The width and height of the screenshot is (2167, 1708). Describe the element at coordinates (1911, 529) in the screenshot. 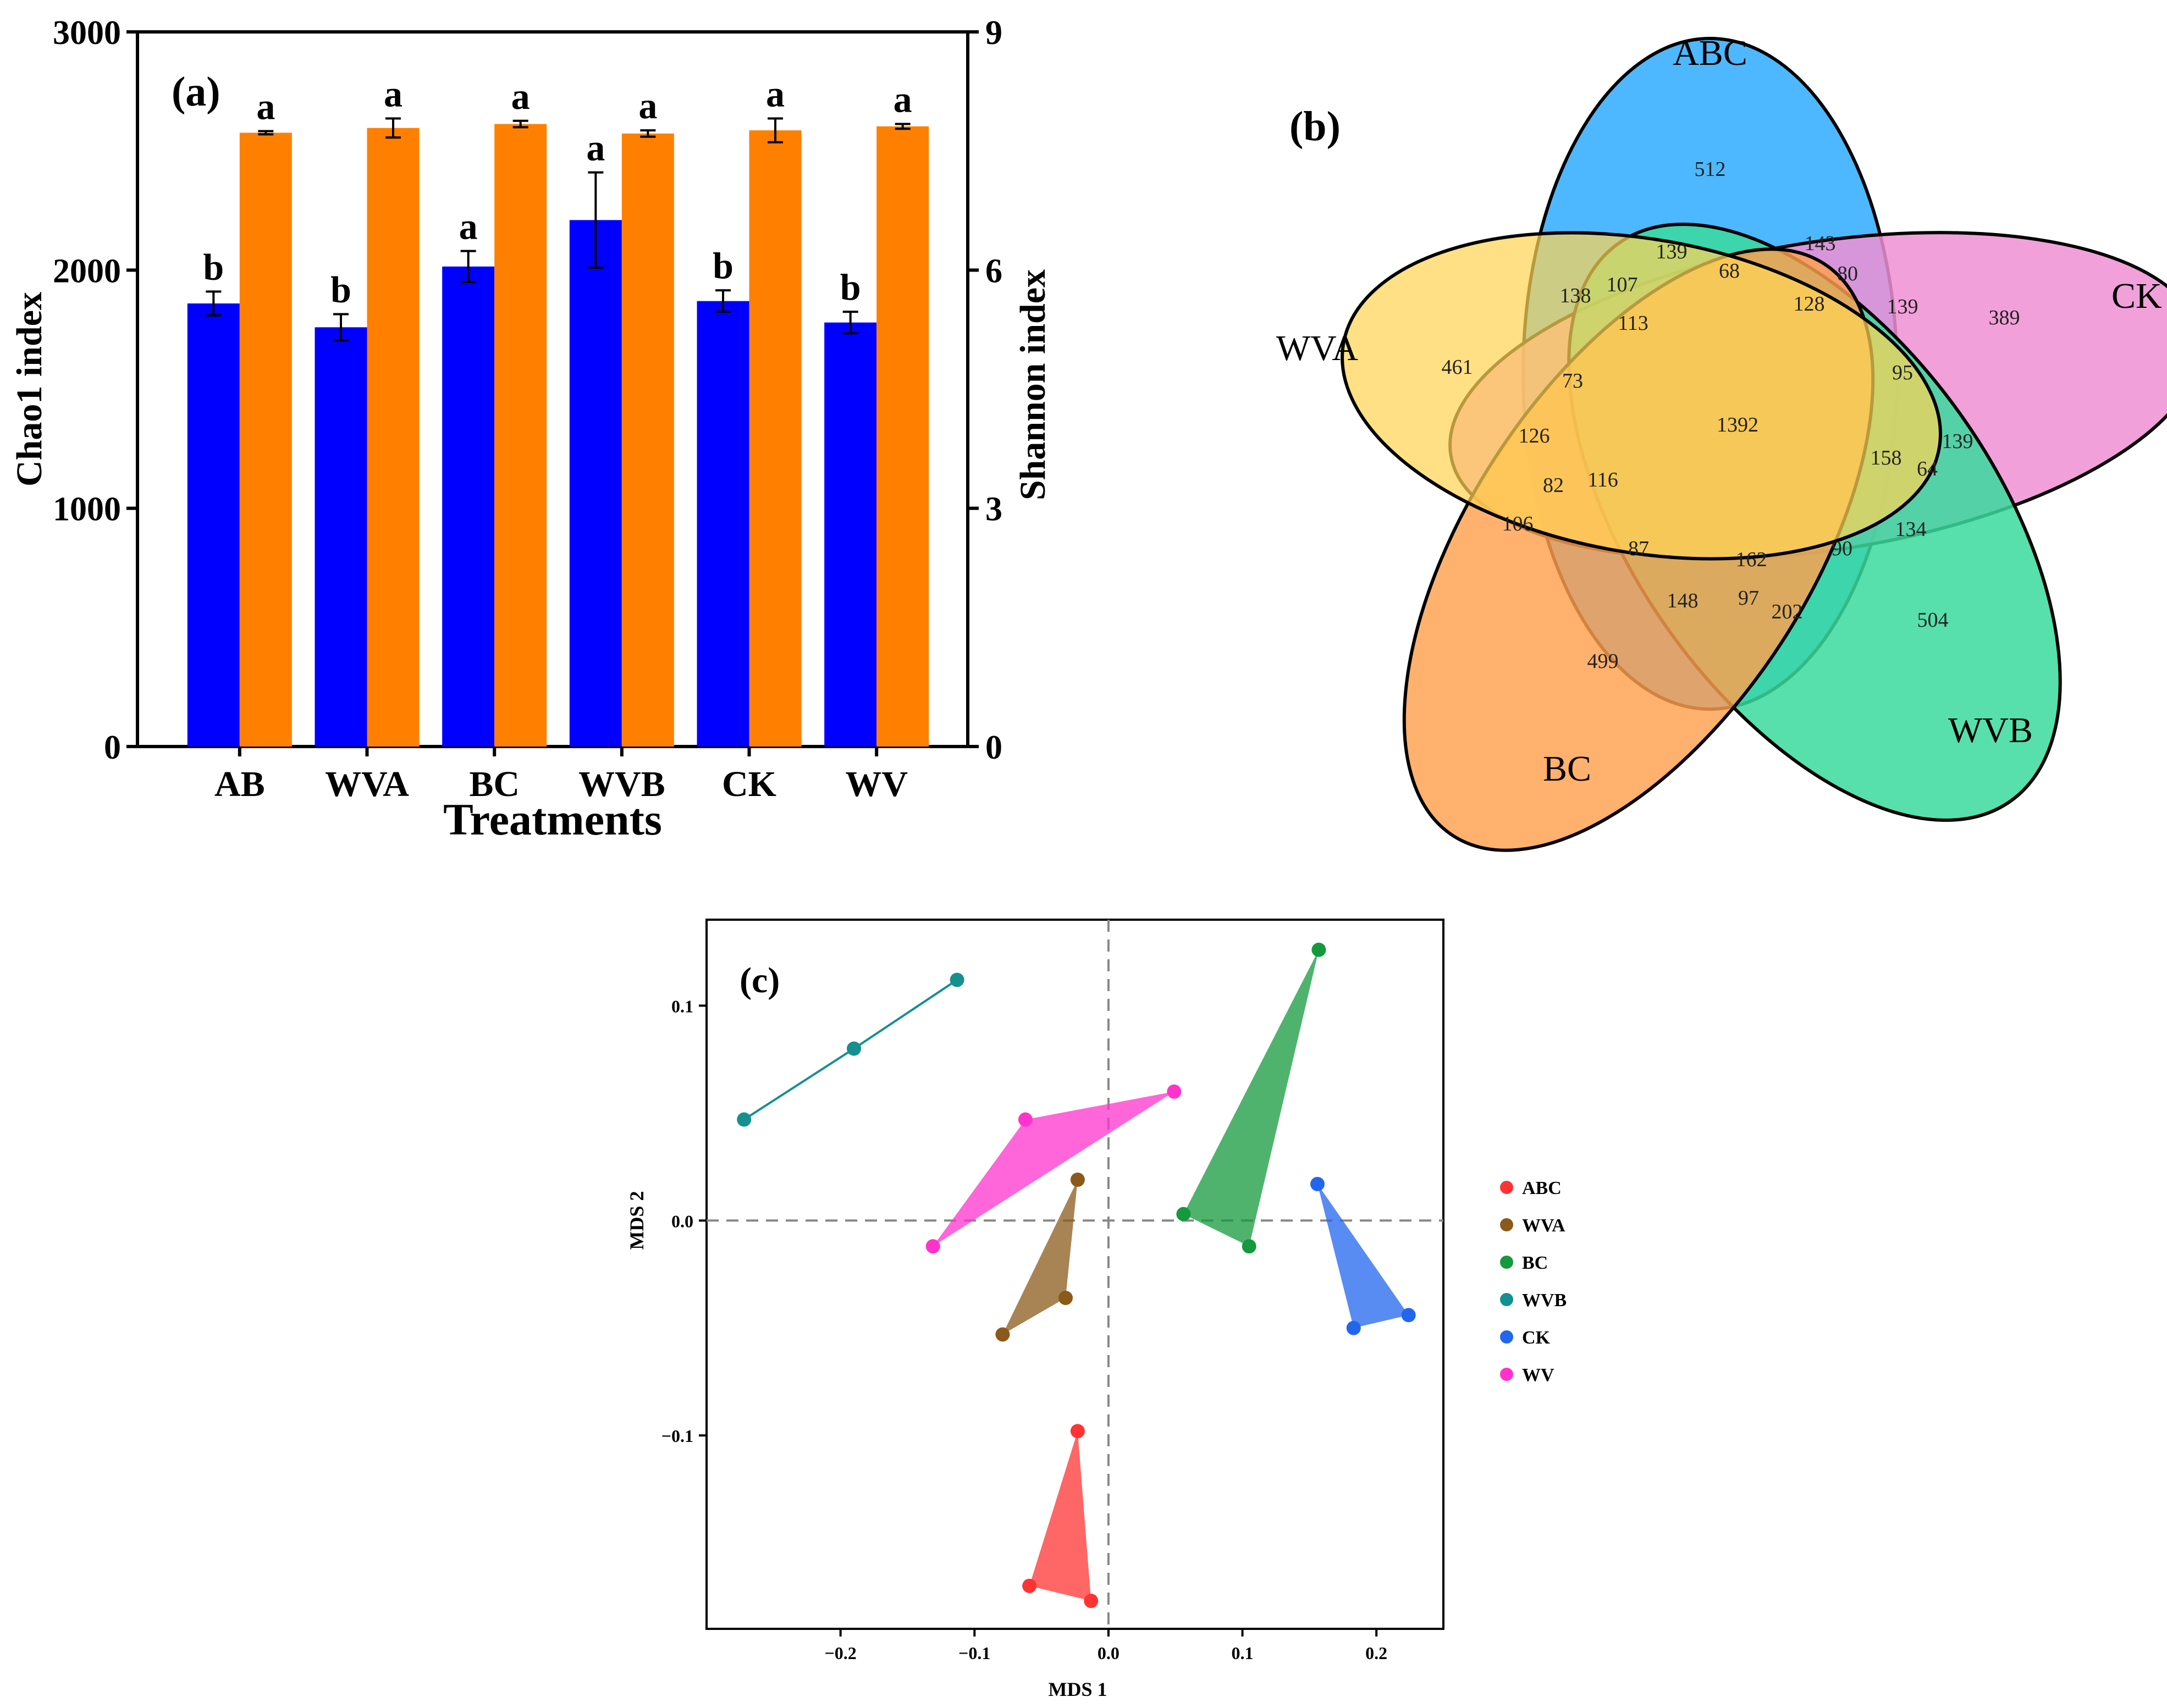

I see `venn-count: 134` at that location.